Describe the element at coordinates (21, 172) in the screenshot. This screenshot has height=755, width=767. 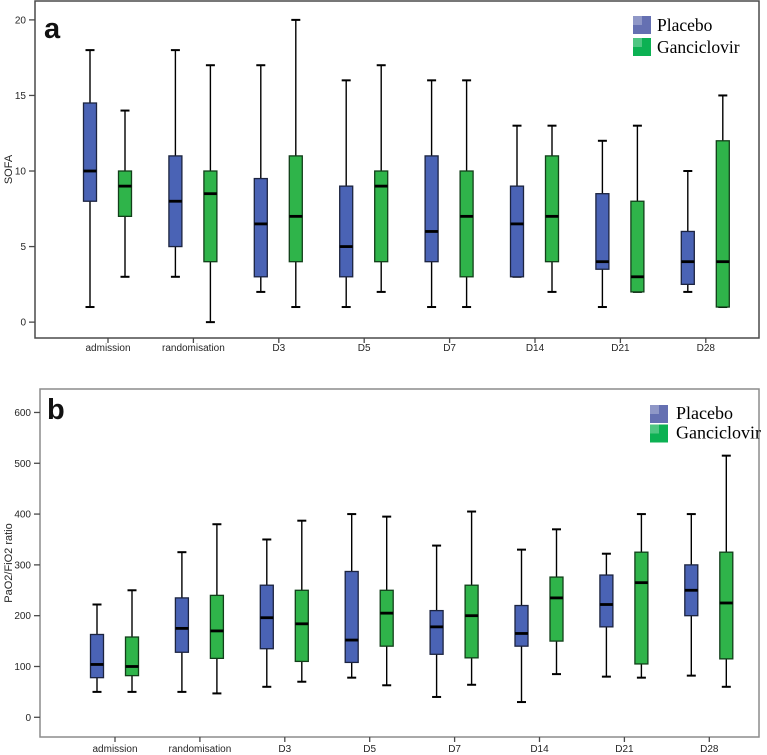
I see `y-tick-label: 10` at that location.